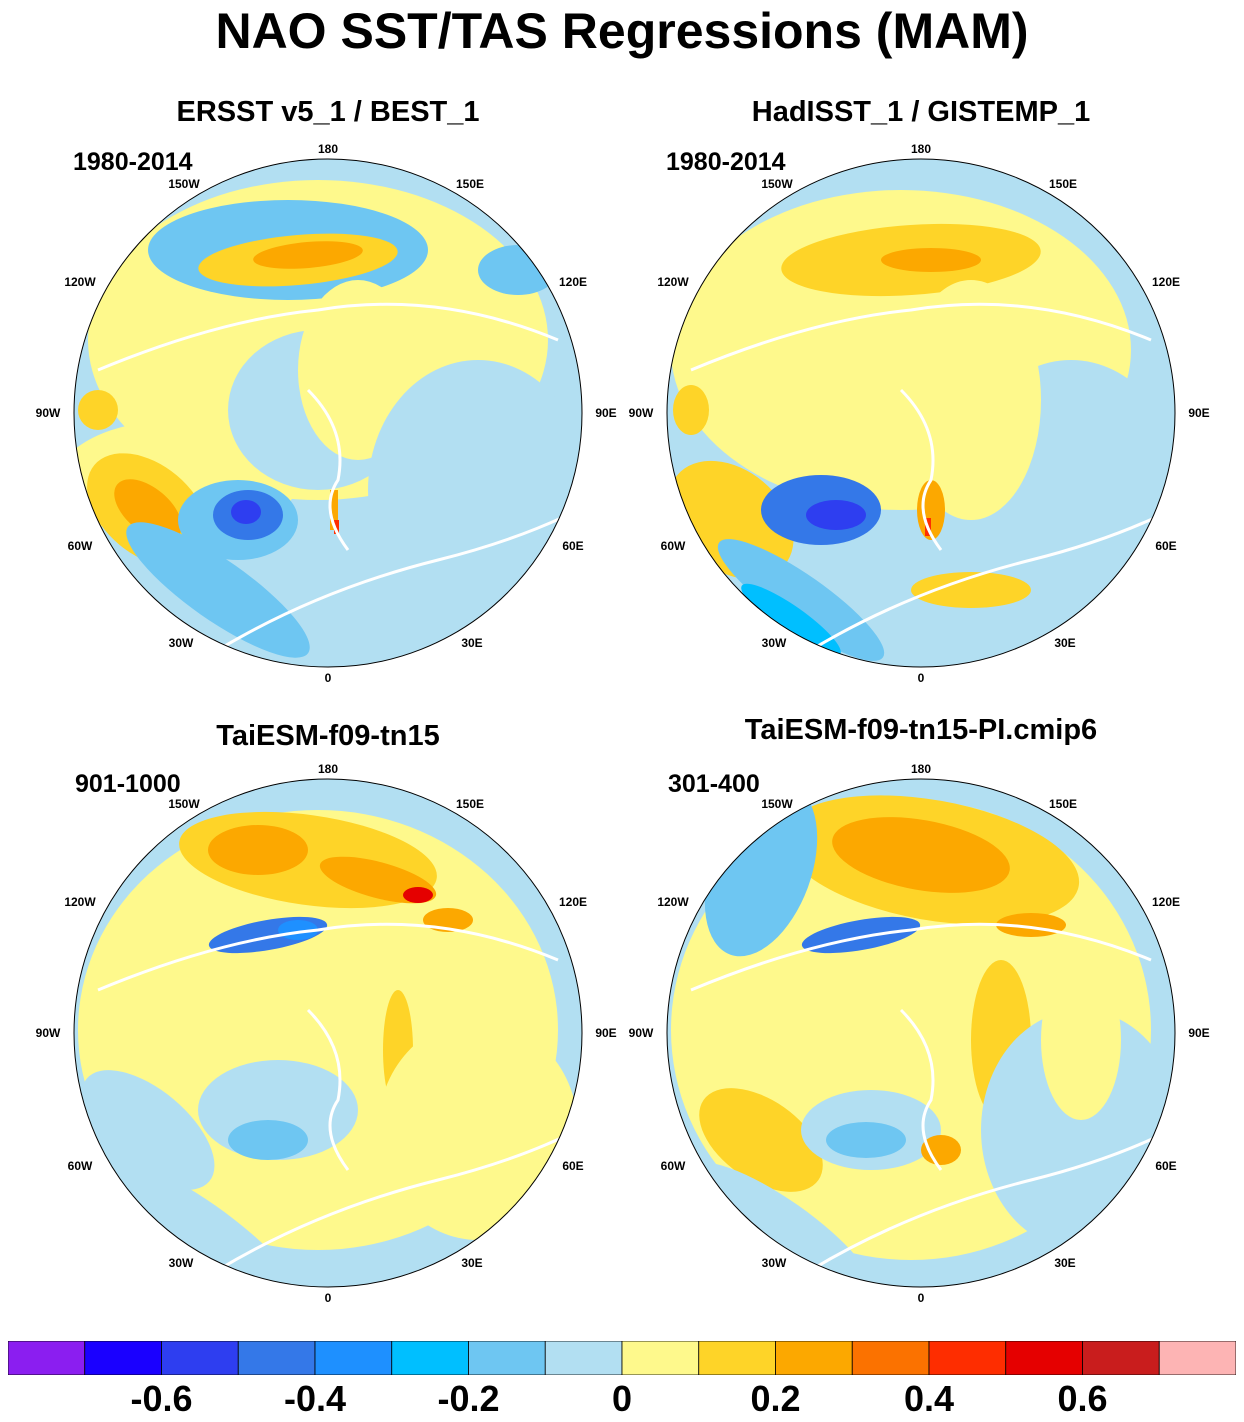 Image resolution: width=1244 pixels, height=1422 pixels. I want to click on colorbar, so click(622, 1358).